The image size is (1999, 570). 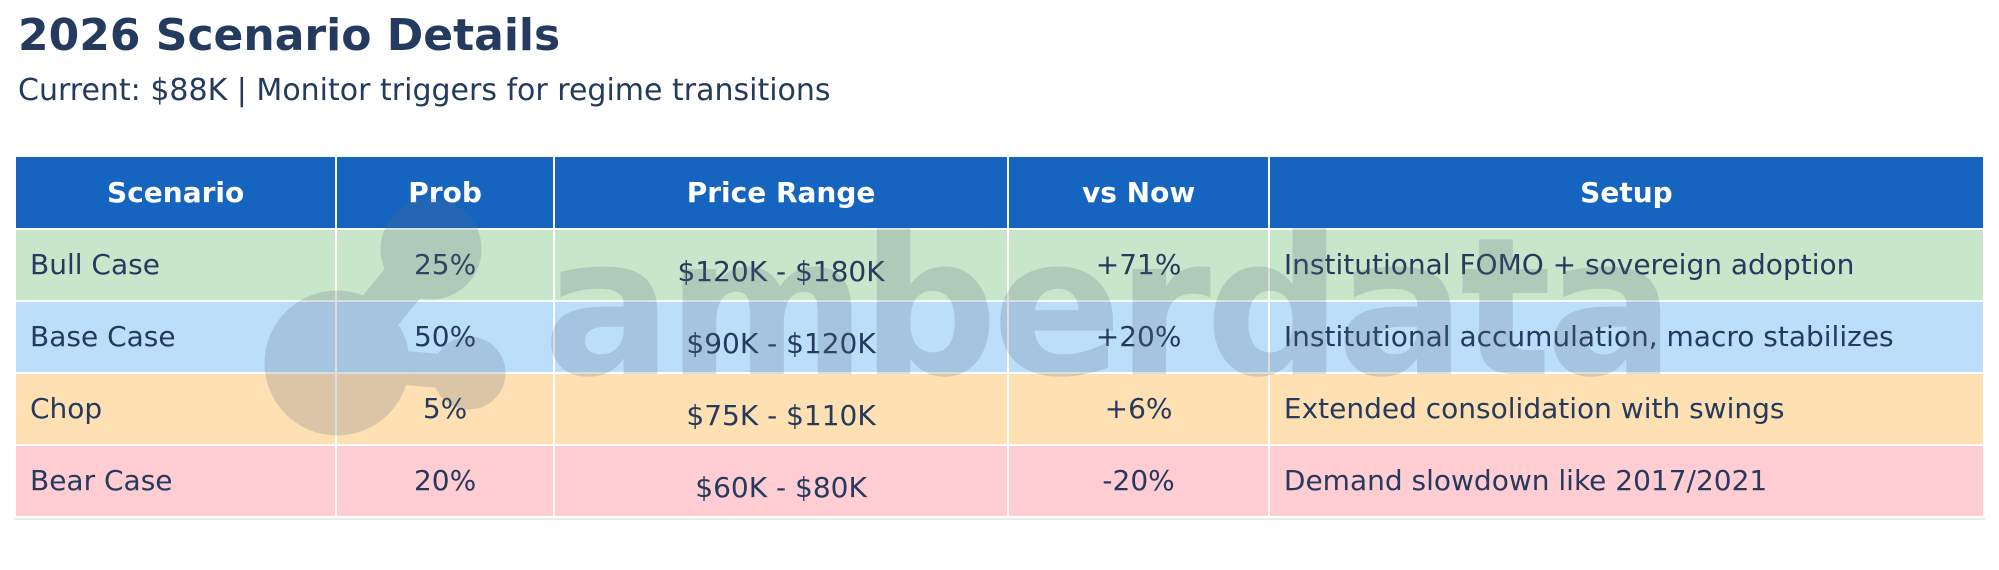 What do you see at coordinates (1138, 192) in the screenshot?
I see `column-header-vs-now: vs Now` at bounding box center [1138, 192].